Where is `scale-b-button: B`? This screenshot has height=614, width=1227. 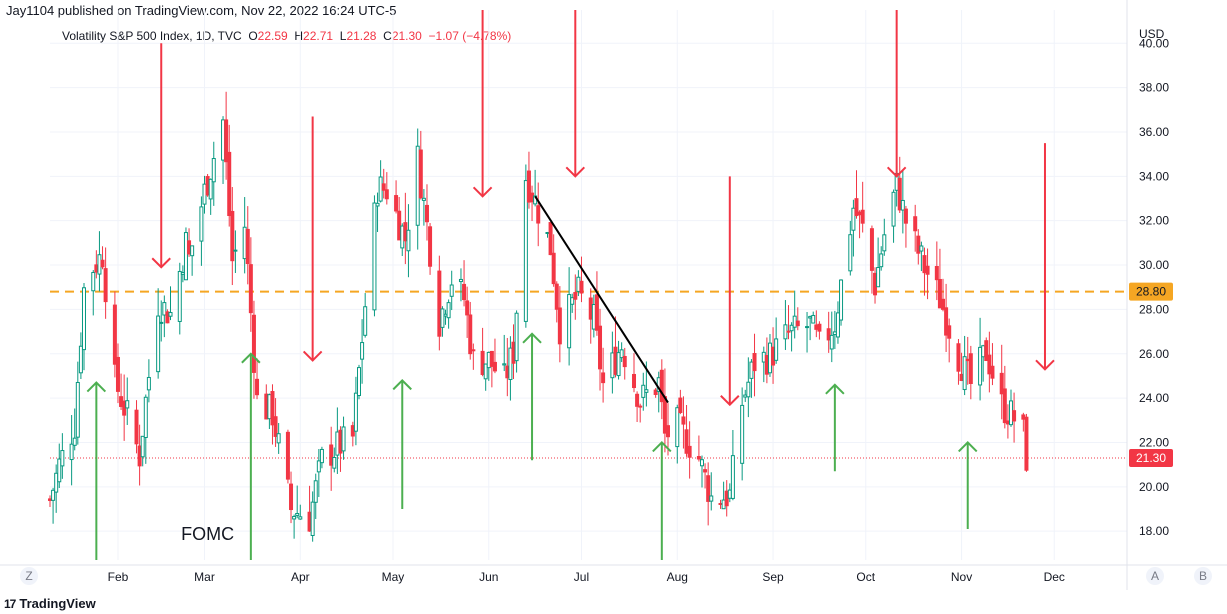 scale-b-button: B is located at coordinates (1203, 576).